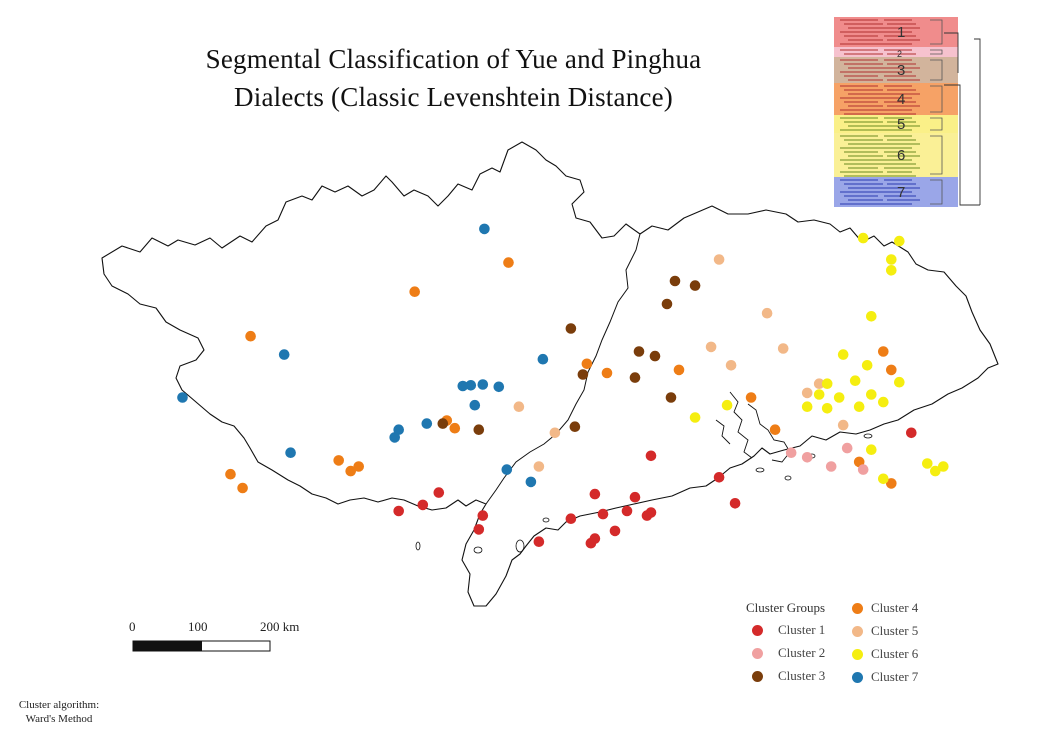  What do you see at coordinates (132, 626) in the screenshot?
I see `scale-label-0: 0` at bounding box center [132, 626].